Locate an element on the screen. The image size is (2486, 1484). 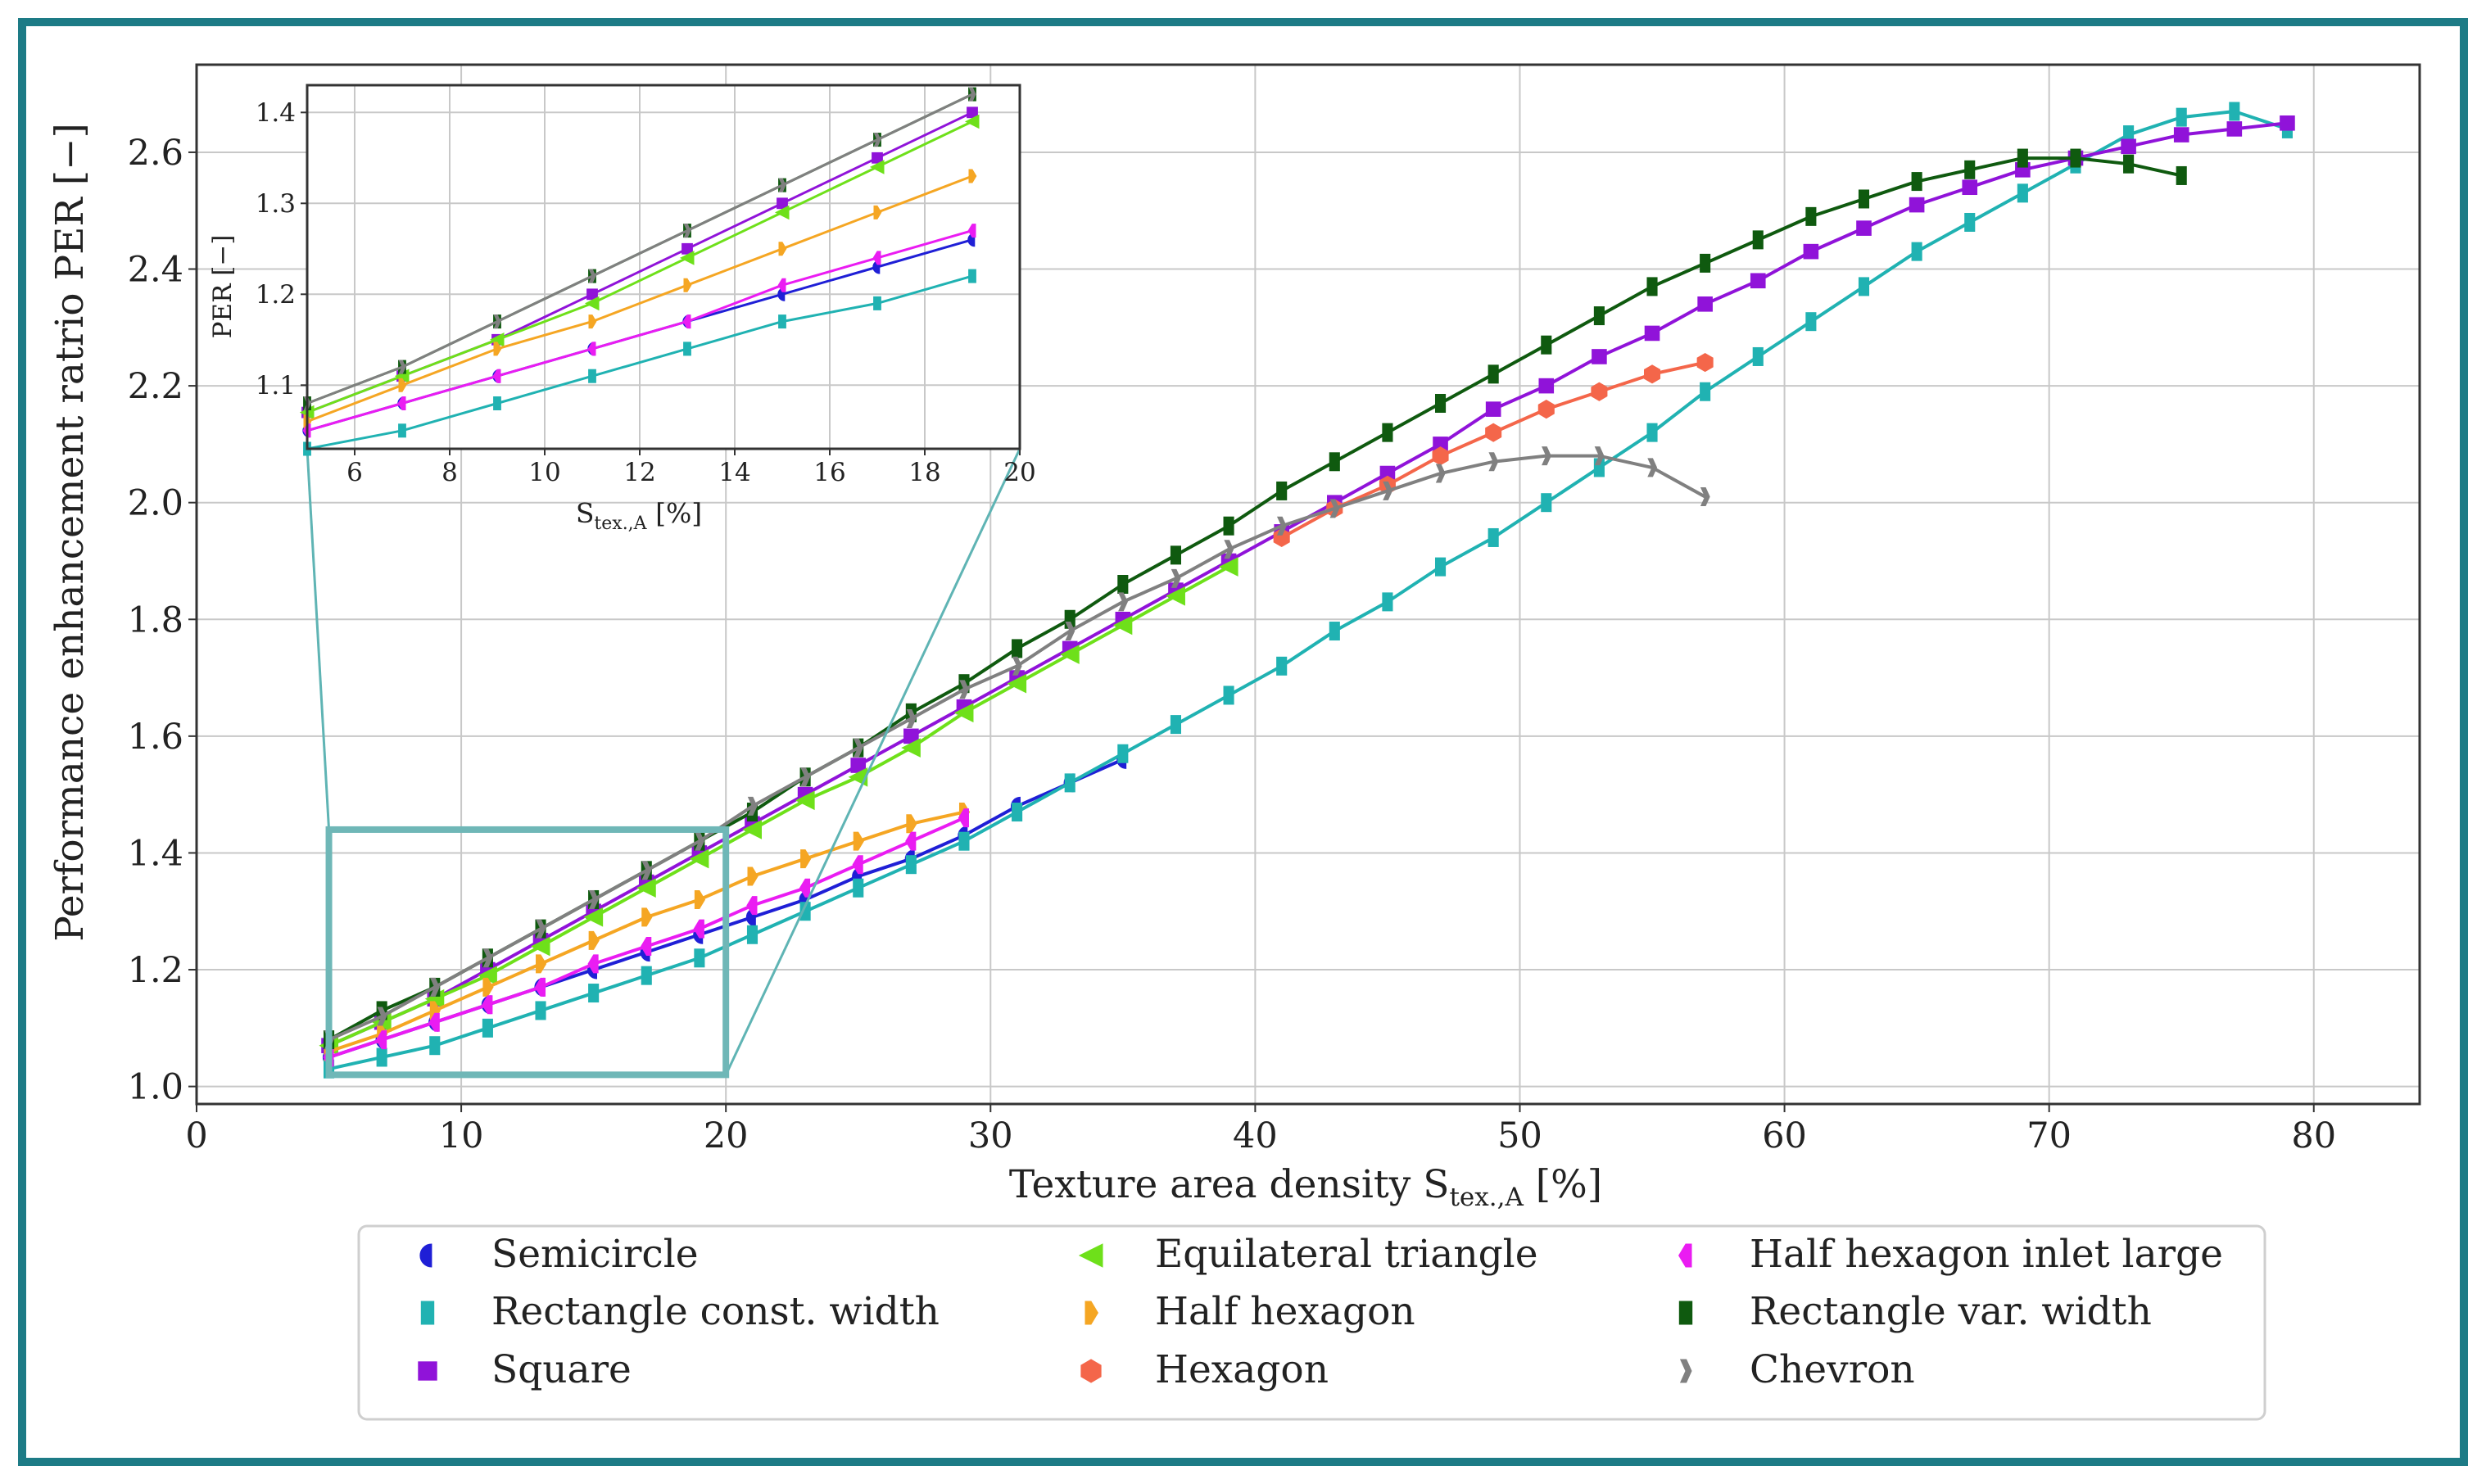
legend-marker-rectangle-var-width is located at coordinates (1685, 1313).